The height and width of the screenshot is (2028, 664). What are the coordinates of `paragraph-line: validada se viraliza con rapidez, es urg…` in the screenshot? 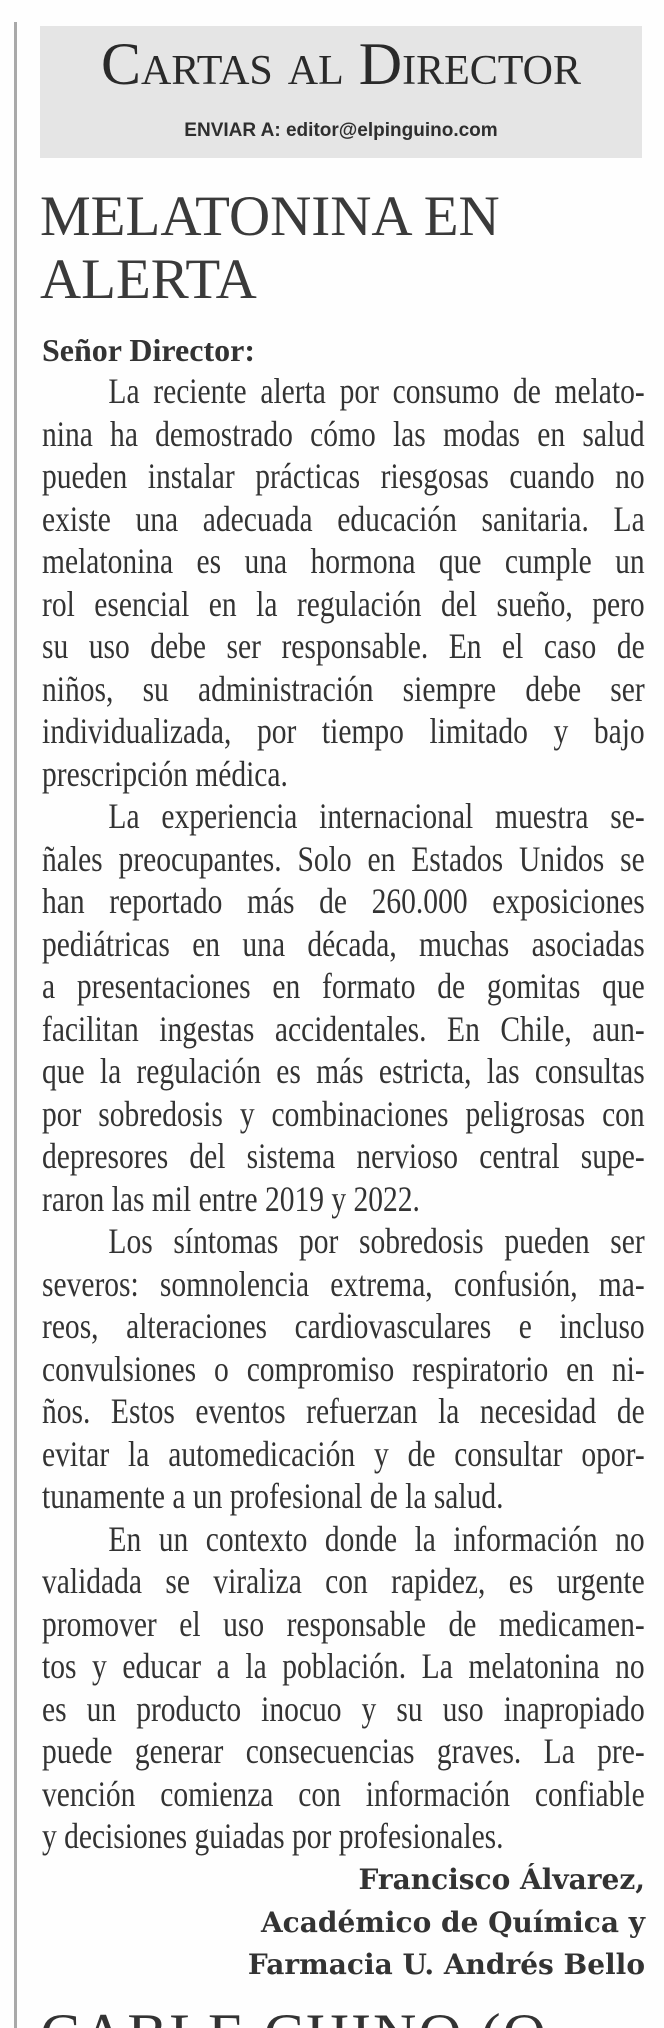 It's located at (343, 1581).